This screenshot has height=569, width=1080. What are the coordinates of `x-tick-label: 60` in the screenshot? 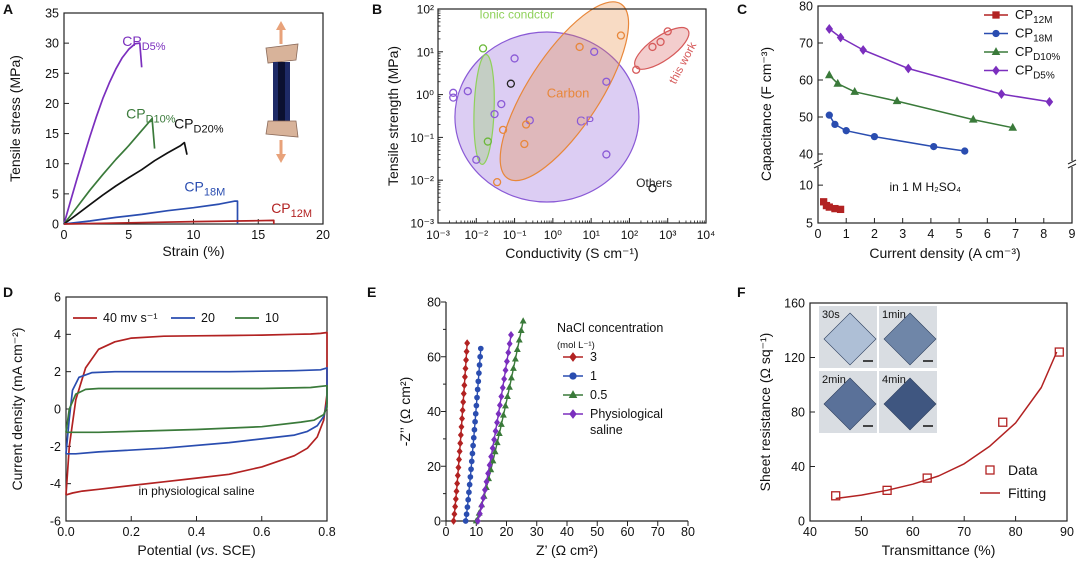 It's located at (913, 532).